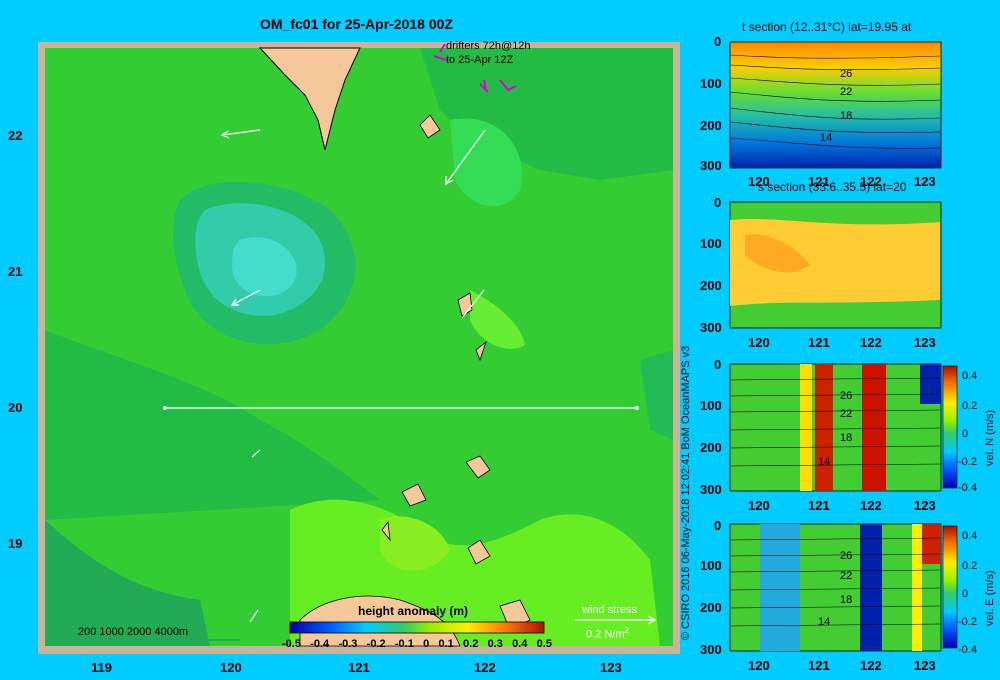  Describe the element at coordinates (426, 644) in the screenshot. I see `cb-tick: 0` at that location.